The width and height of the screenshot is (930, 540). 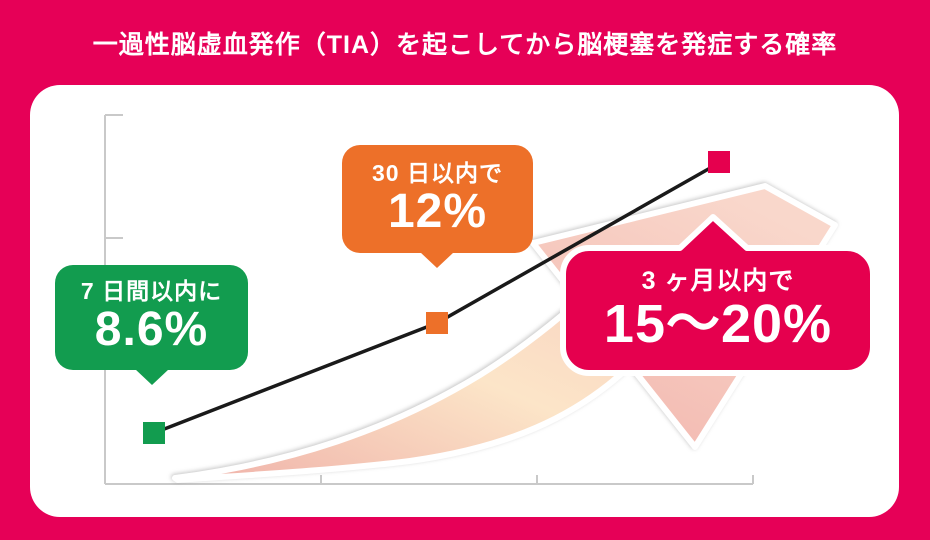 What do you see at coordinates (718, 295) in the screenshot?
I see `callout-bubble-3months` at bounding box center [718, 295].